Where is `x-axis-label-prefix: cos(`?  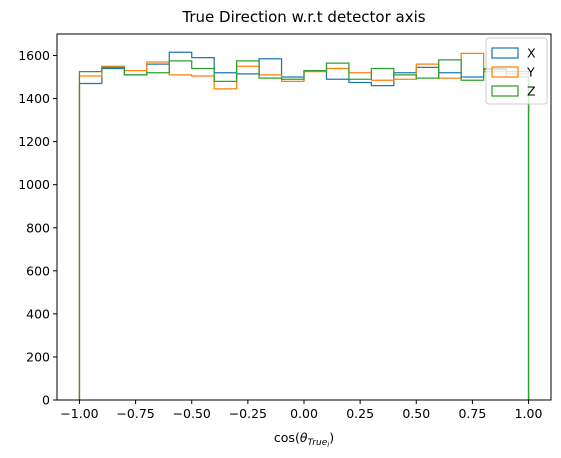 x-axis-label-prefix: cos( is located at coordinates (287, 437).